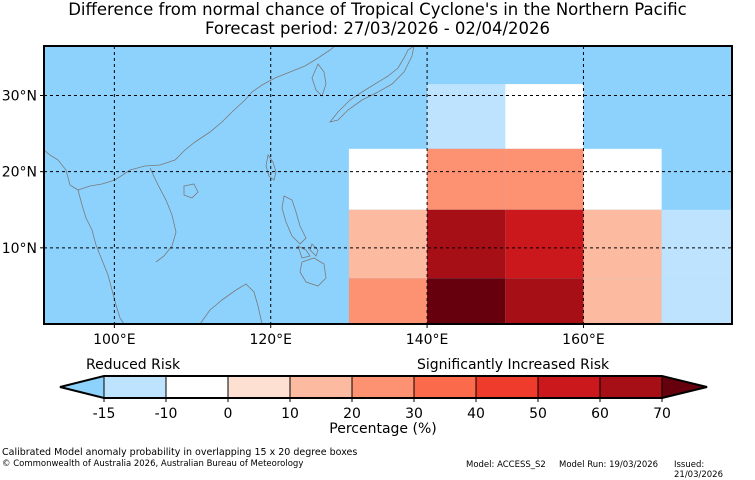 The image size is (755, 480). I want to click on colorbar-tick-label: 10, so click(290, 414).